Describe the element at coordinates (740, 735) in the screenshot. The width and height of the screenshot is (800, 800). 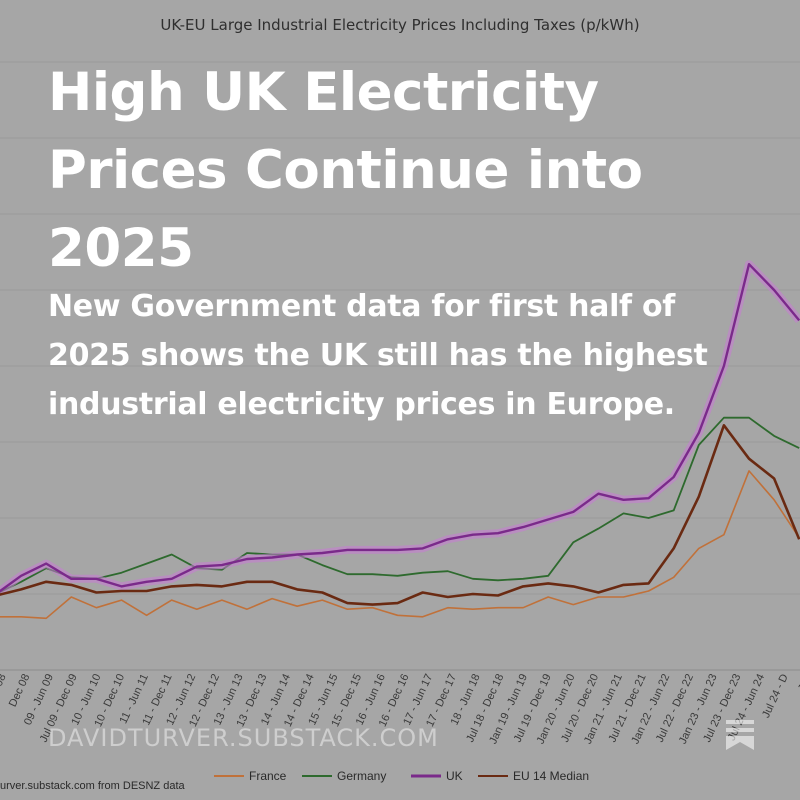
I see `substack-logo-icon` at that location.